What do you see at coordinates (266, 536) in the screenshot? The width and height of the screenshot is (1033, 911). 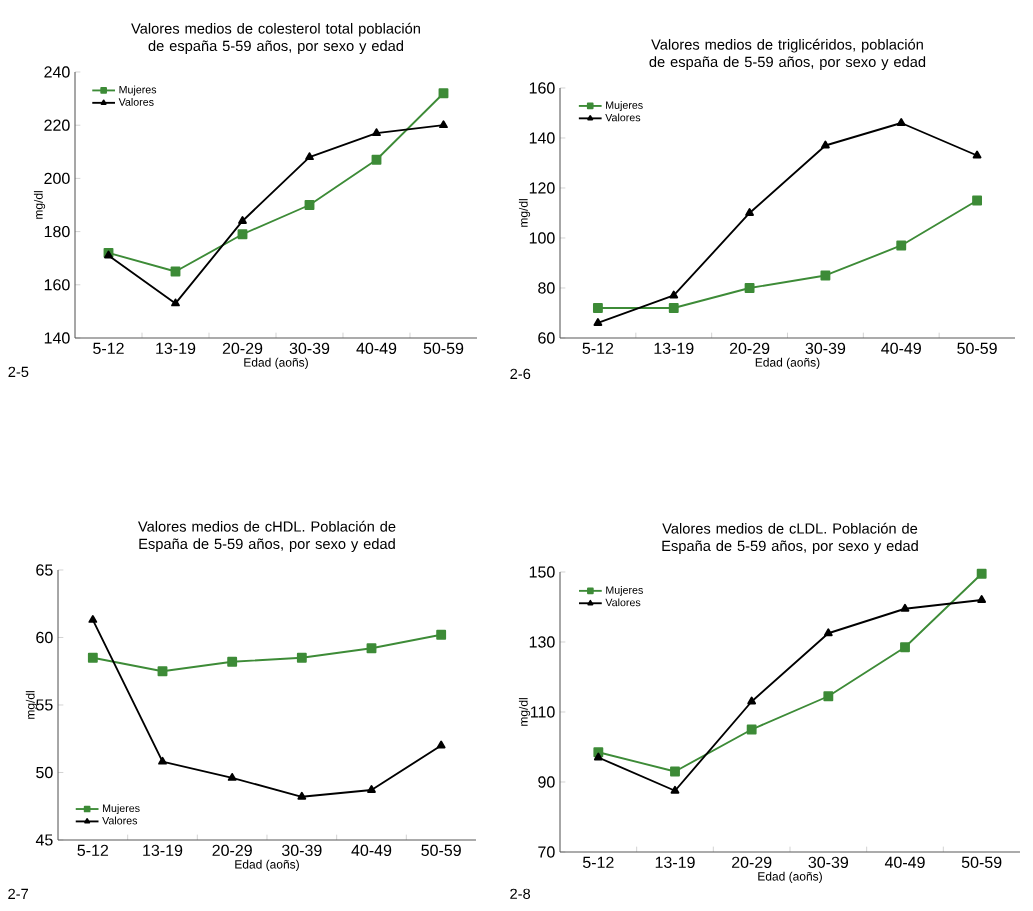 I see `chart-title: Valores medios de cHDL. Población de España de 5-59 años, por sexo y edad` at bounding box center [266, 536].